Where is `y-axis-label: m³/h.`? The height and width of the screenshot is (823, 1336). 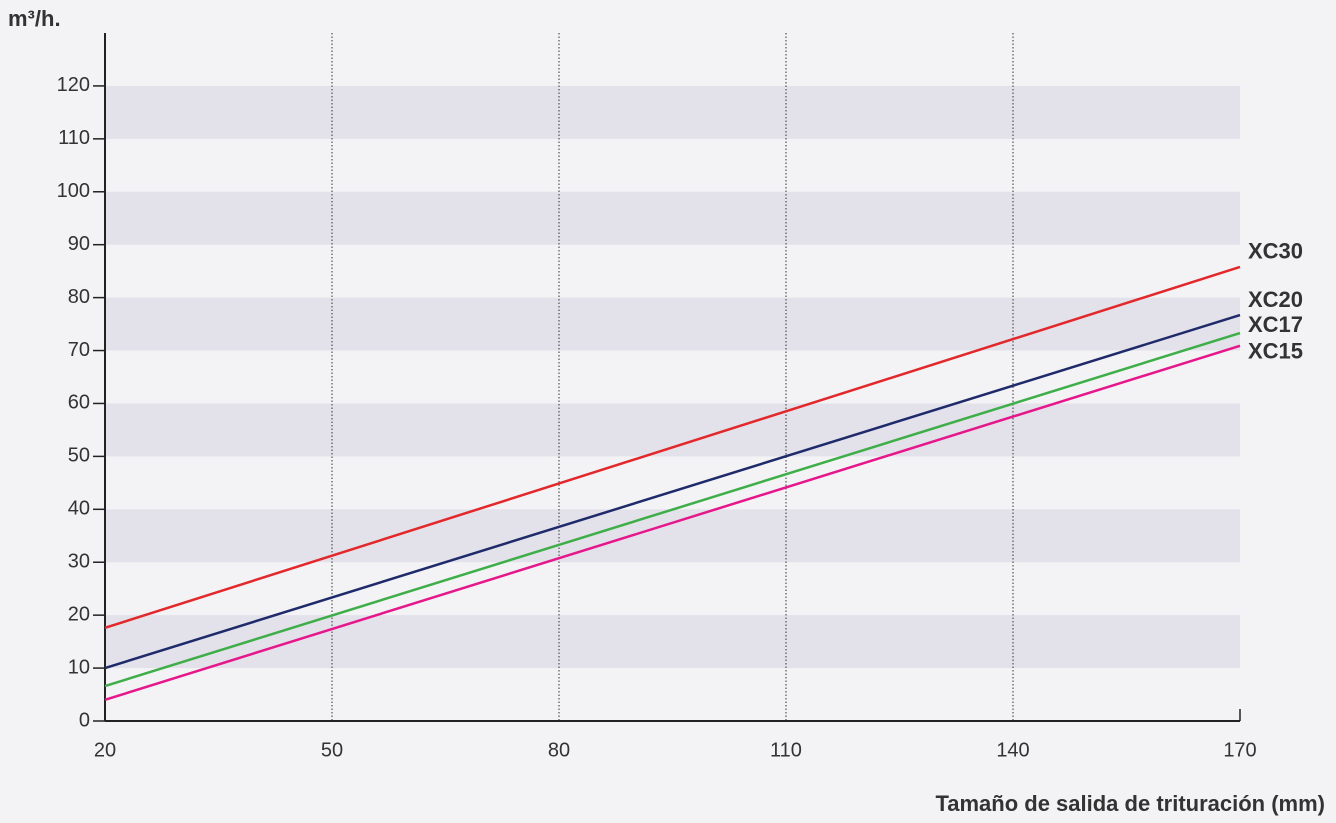 y-axis-label: m³/h. is located at coordinates (34, 18).